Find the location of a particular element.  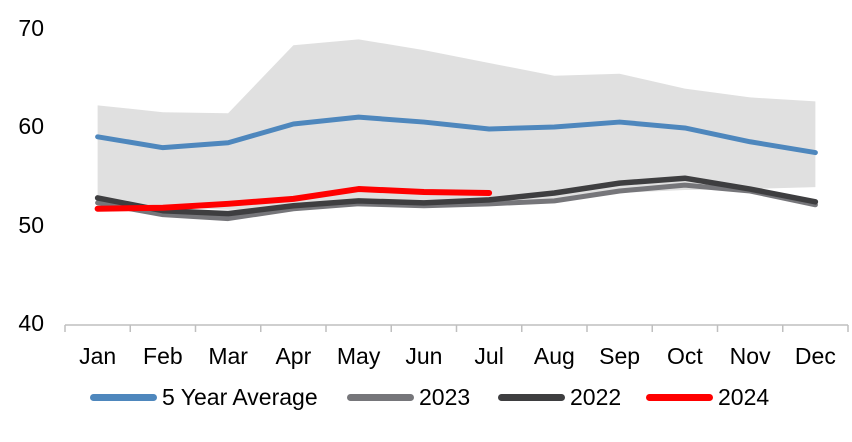

legend-item-2022: 2022 is located at coordinates (559, 397).